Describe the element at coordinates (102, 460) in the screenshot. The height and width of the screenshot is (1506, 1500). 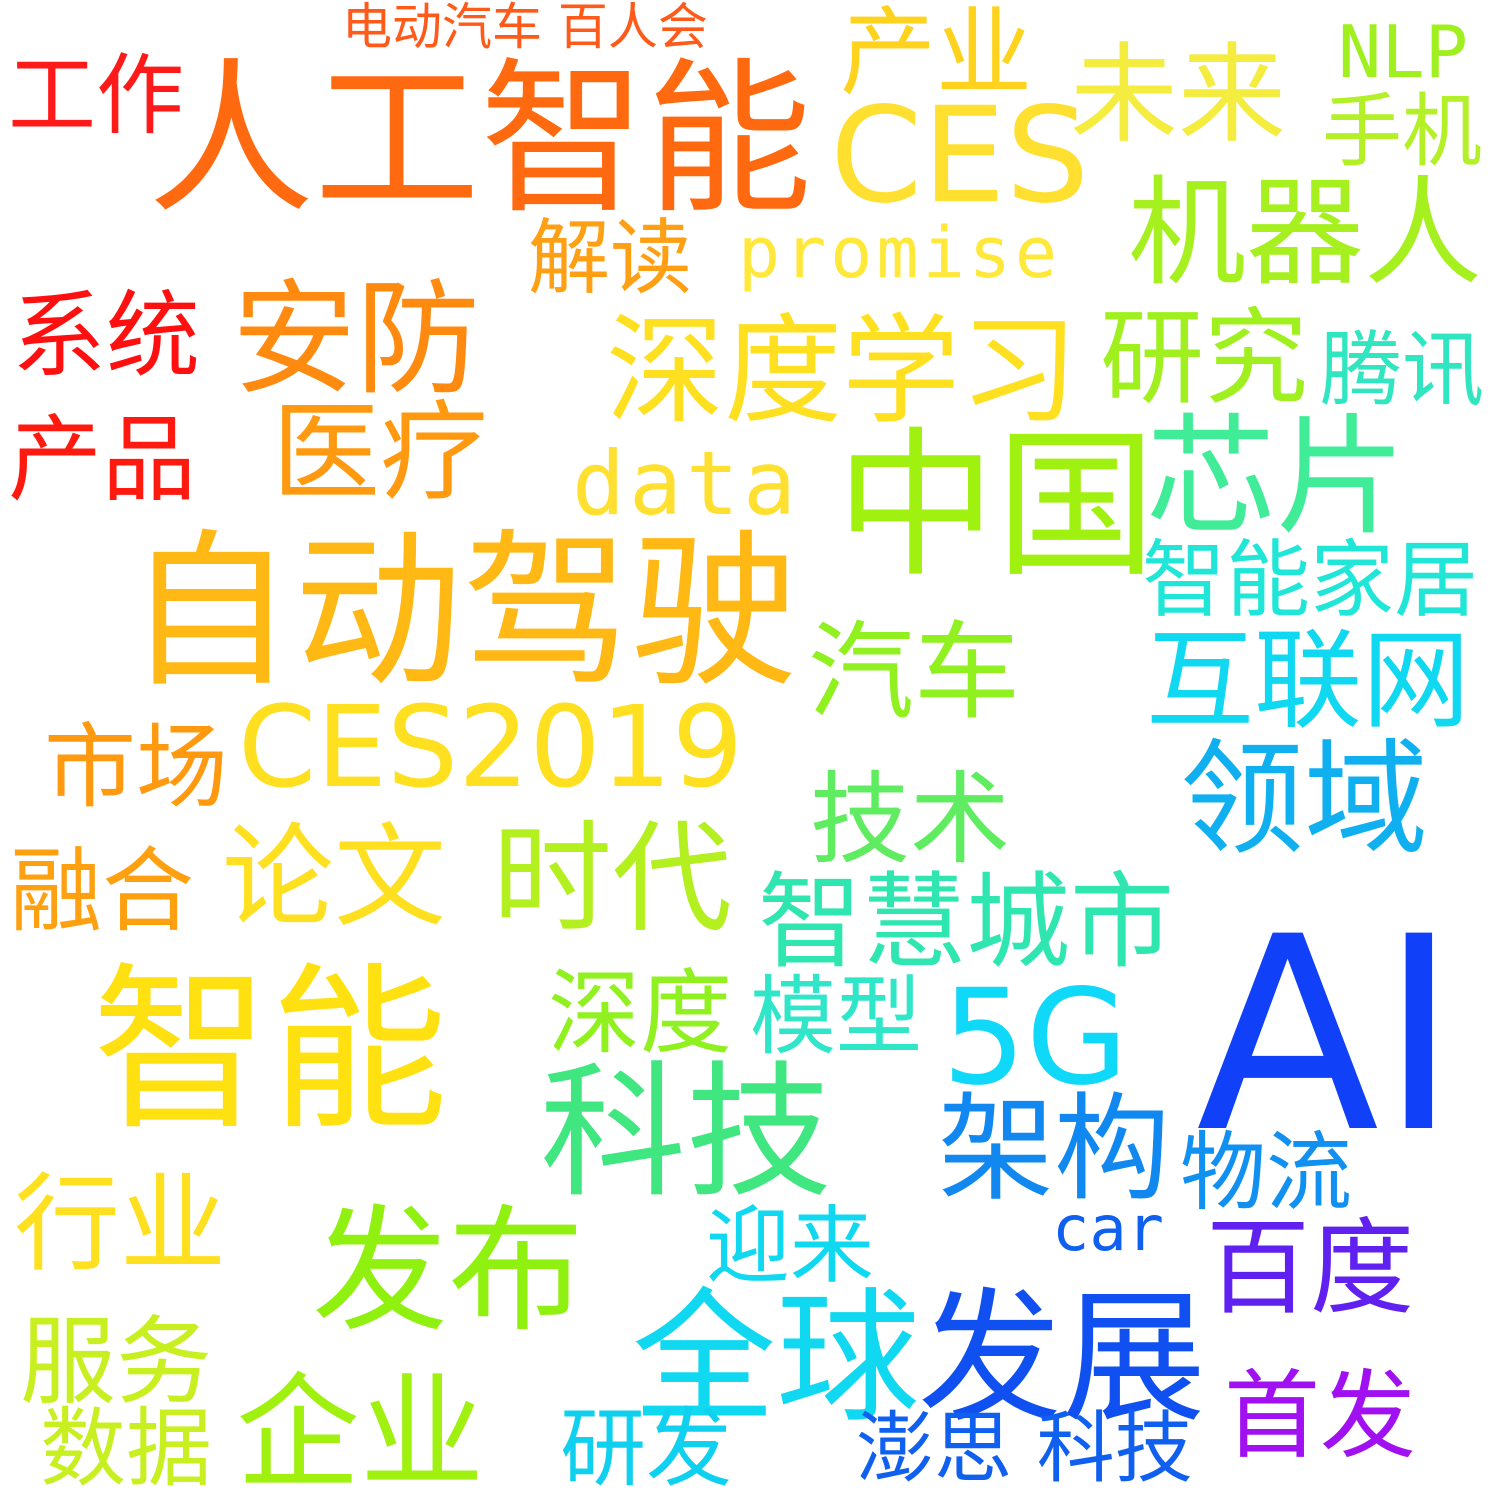
I see `word-chanpin: 产品` at that location.